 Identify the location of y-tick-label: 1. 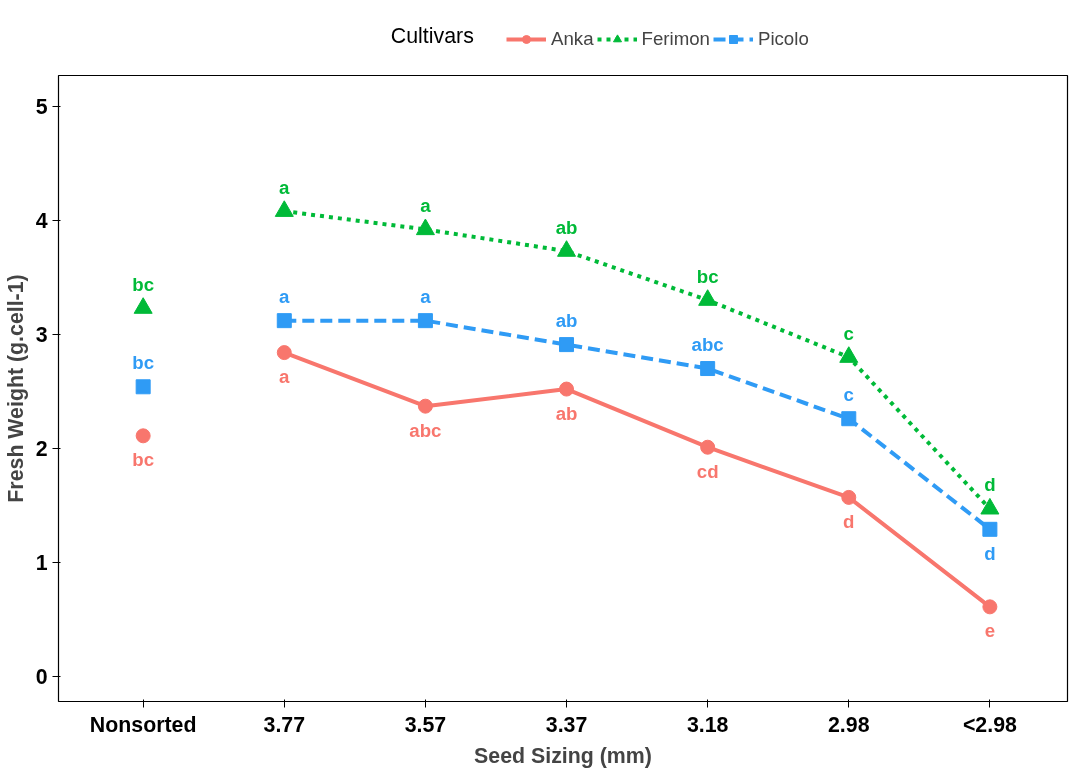
(41, 562).